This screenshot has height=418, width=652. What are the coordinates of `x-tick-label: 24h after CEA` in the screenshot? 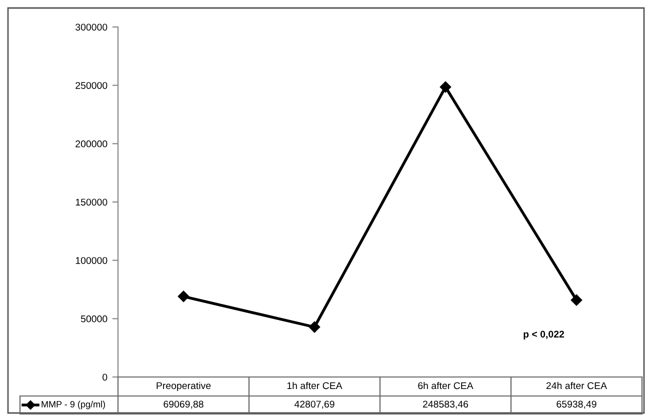 It's located at (577, 386).